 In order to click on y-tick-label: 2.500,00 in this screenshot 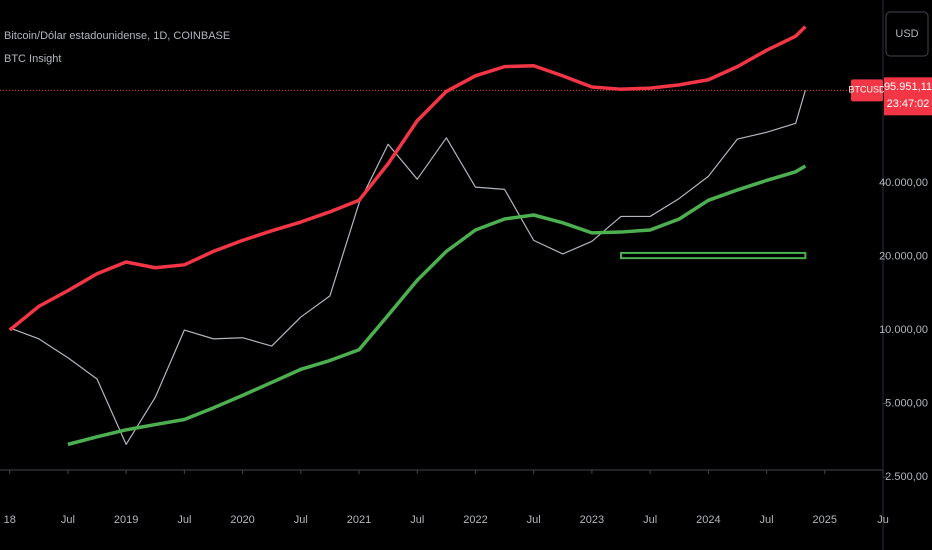, I will do `click(906, 477)`.